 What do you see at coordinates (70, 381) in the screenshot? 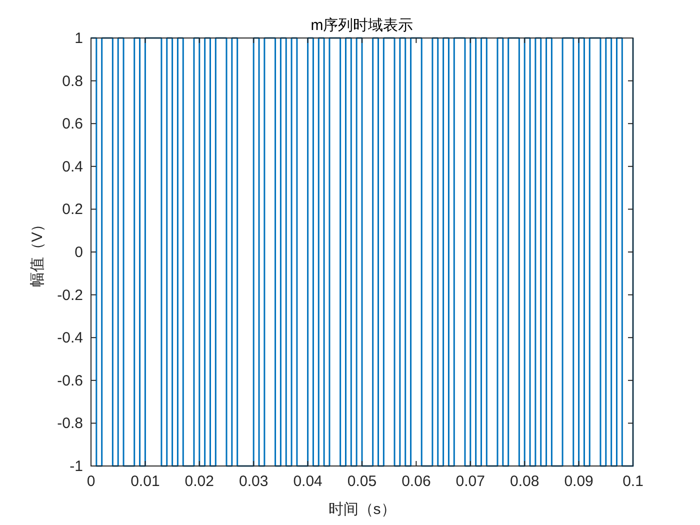
I see `y-tick-label: -0.6` at bounding box center [70, 381].